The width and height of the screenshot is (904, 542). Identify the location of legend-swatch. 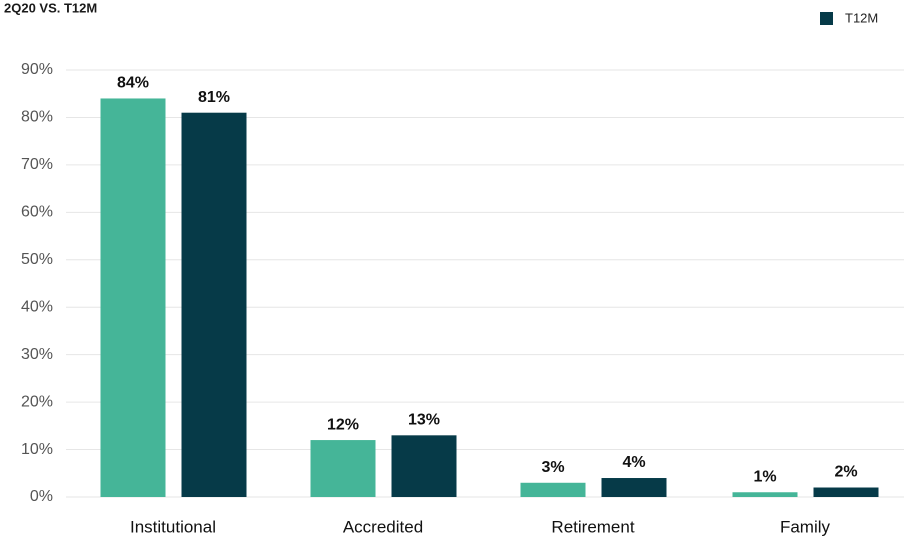
(826, 18).